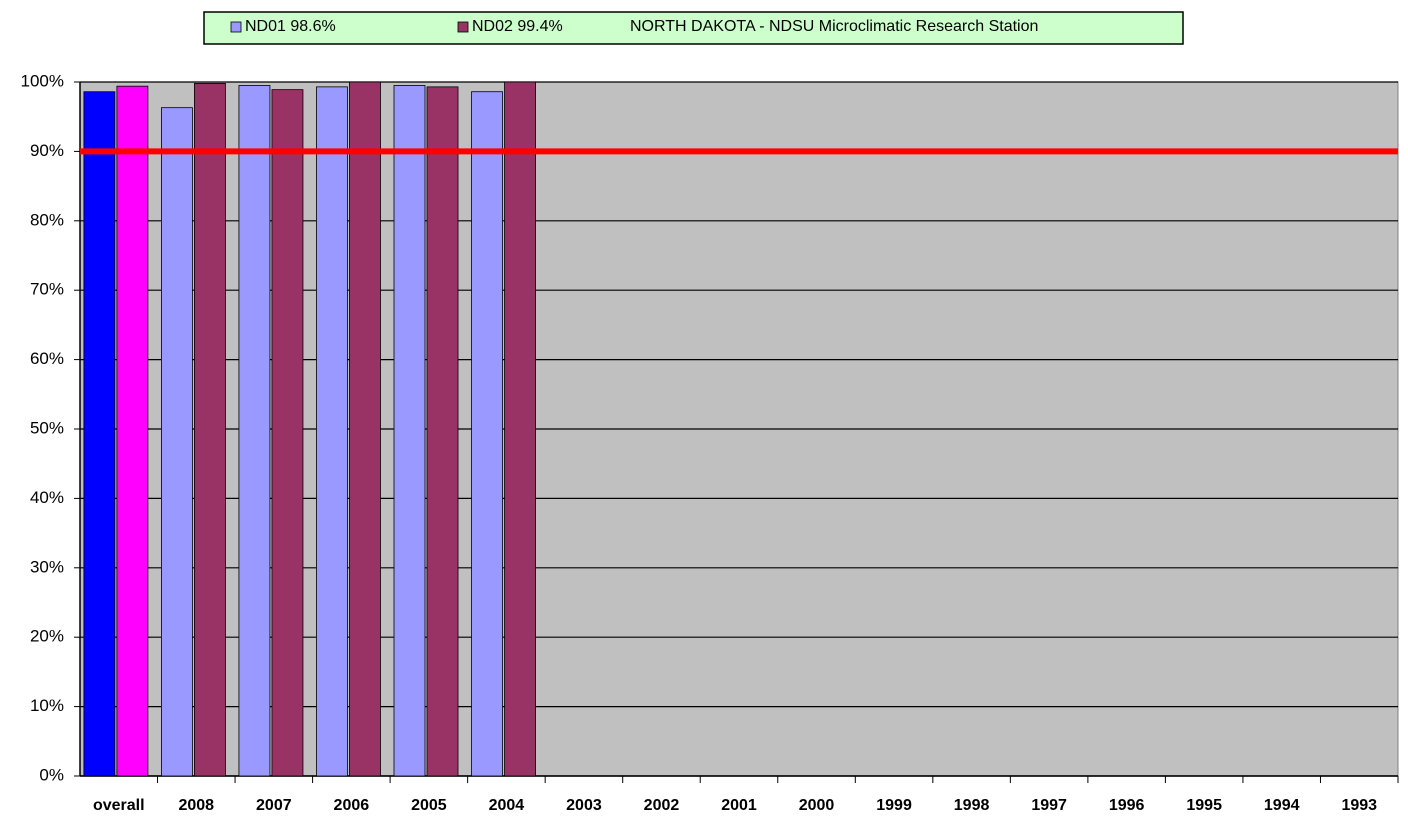 This screenshot has width=1408, height=819. Describe the element at coordinates (894, 805) in the screenshot. I see `x-tick-label: 1999` at that location.